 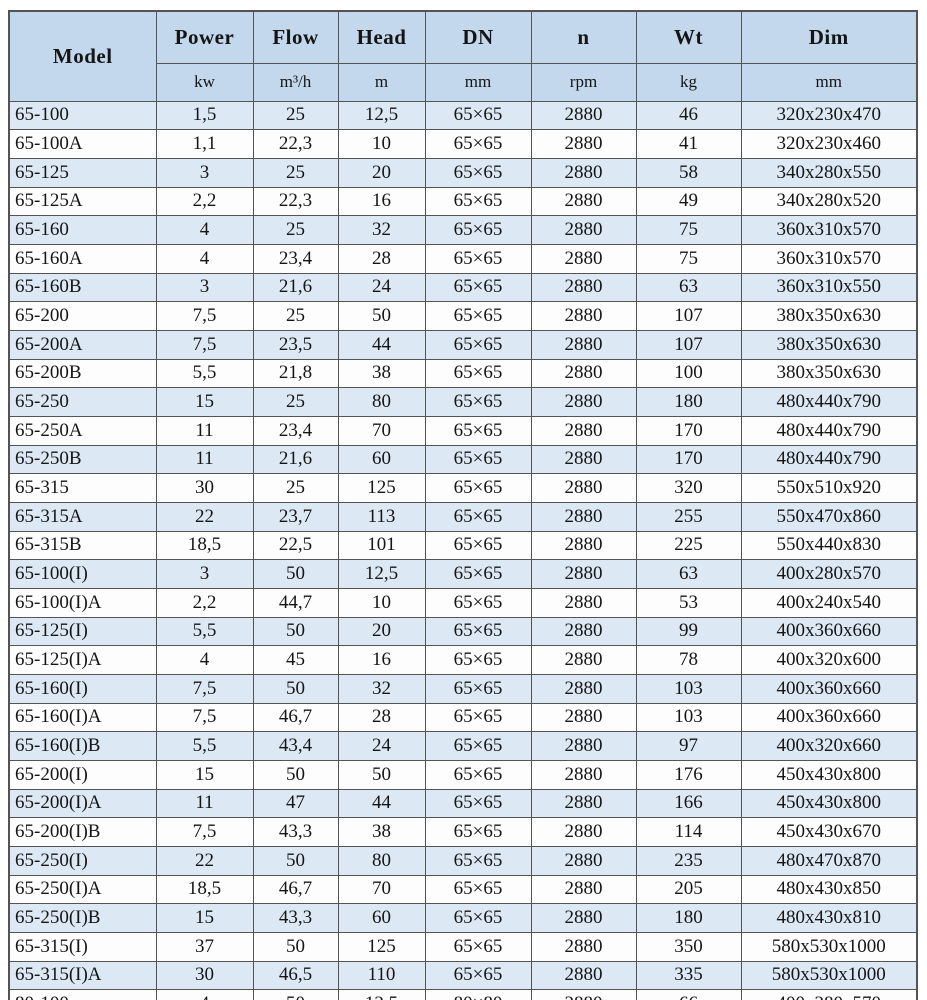 I want to click on cell-dim: 450x430x670, so click(x=829, y=832).